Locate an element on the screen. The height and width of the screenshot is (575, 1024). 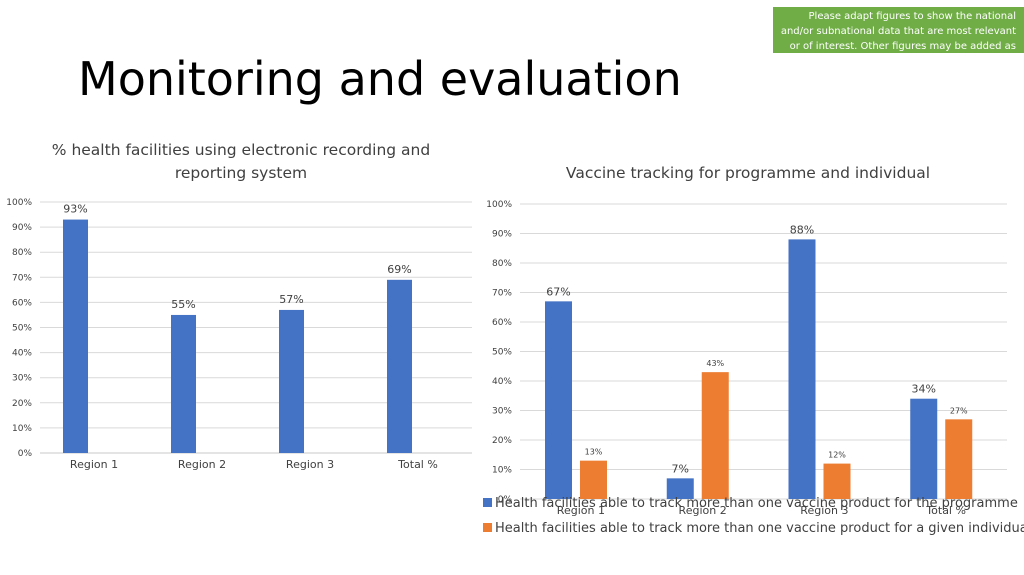
chart1-category-label: Region 3 is located at coordinates (310, 464).